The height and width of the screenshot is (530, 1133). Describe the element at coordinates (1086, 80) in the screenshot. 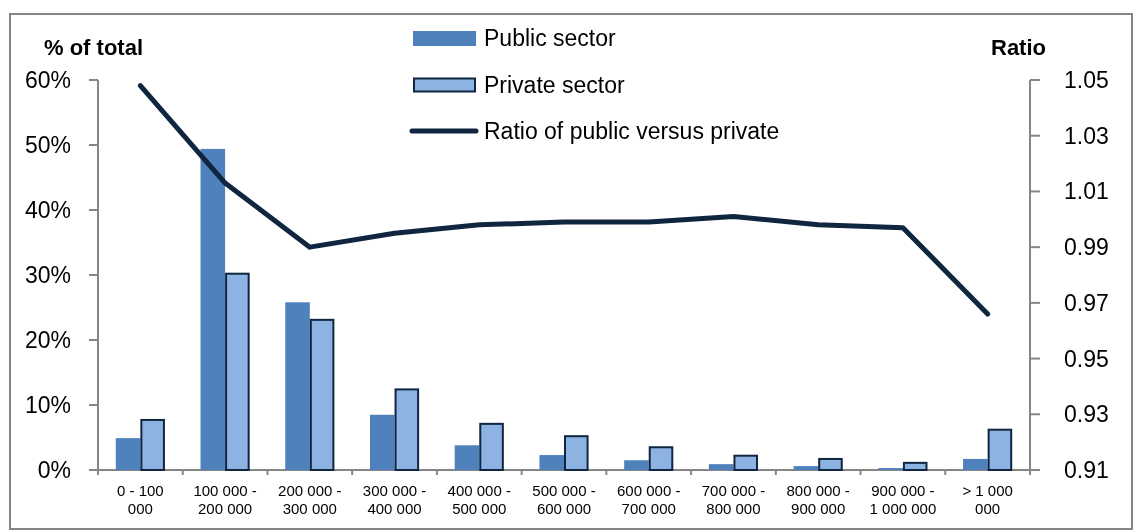

I see `y2-tick-label: 1.05` at that location.